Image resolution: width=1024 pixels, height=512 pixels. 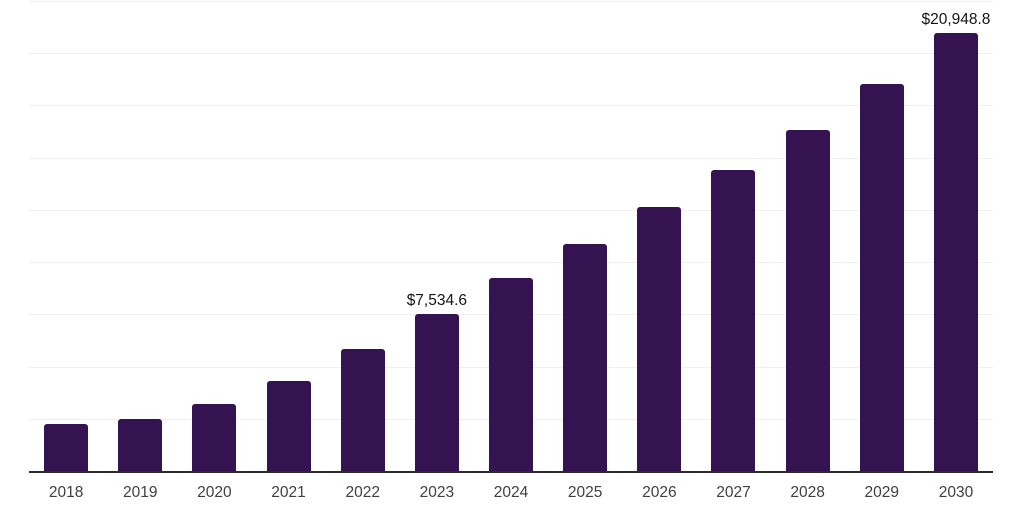 What do you see at coordinates (956, 20) in the screenshot?
I see `bar-value-label-2030: $20,948.8` at bounding box center [956, 20].